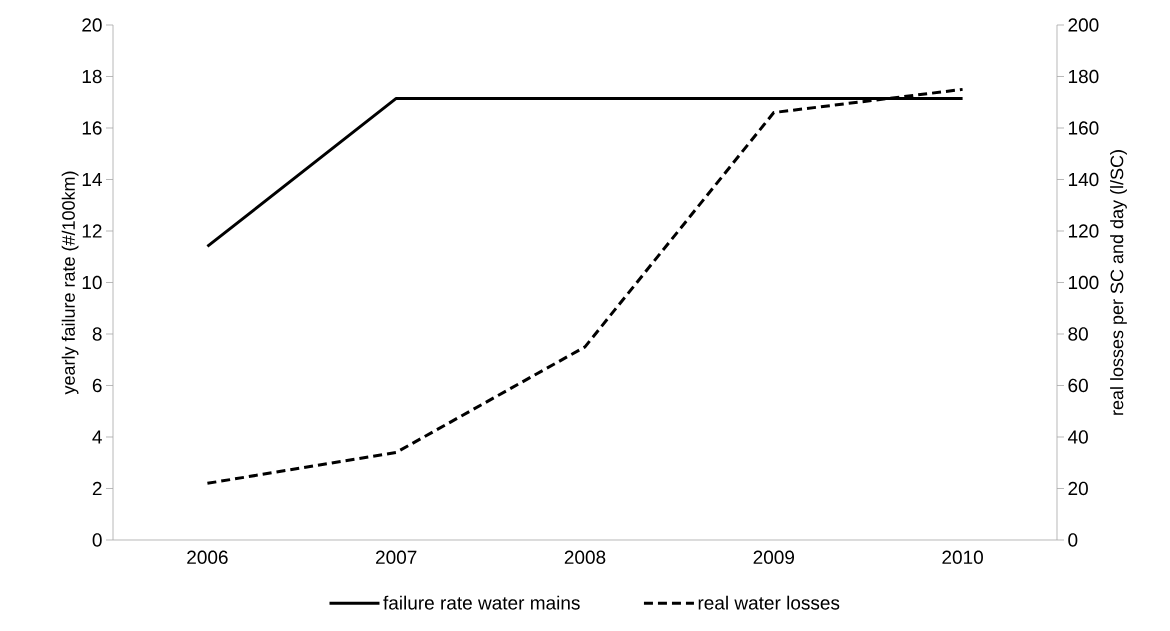  I want to click on y2-tick-label: 60, so click(1078, 385).